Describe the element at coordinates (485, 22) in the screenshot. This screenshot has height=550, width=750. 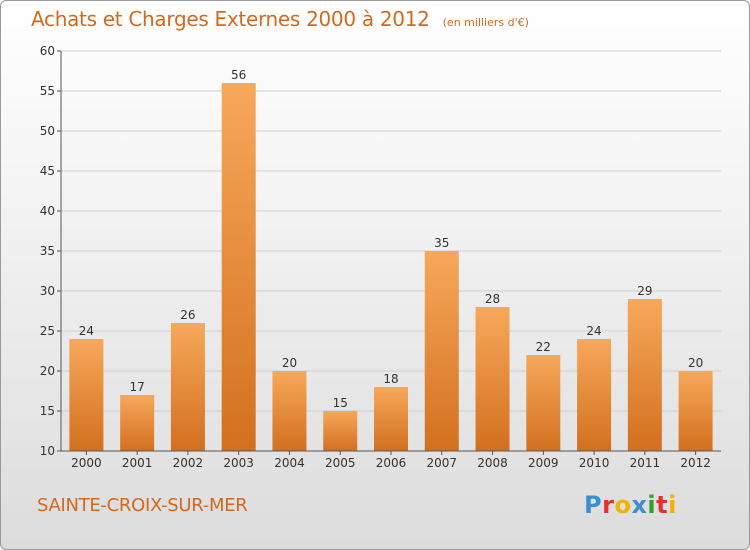
I see `chart-unit: (en milliers d'€)` at that location.